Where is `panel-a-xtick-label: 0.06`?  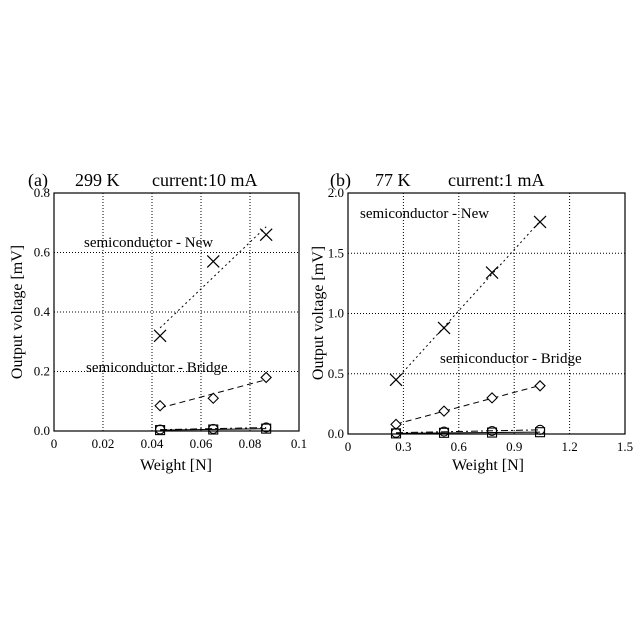 panel-a-xtick-label: 0.06 is located at coordinates (201, 443).